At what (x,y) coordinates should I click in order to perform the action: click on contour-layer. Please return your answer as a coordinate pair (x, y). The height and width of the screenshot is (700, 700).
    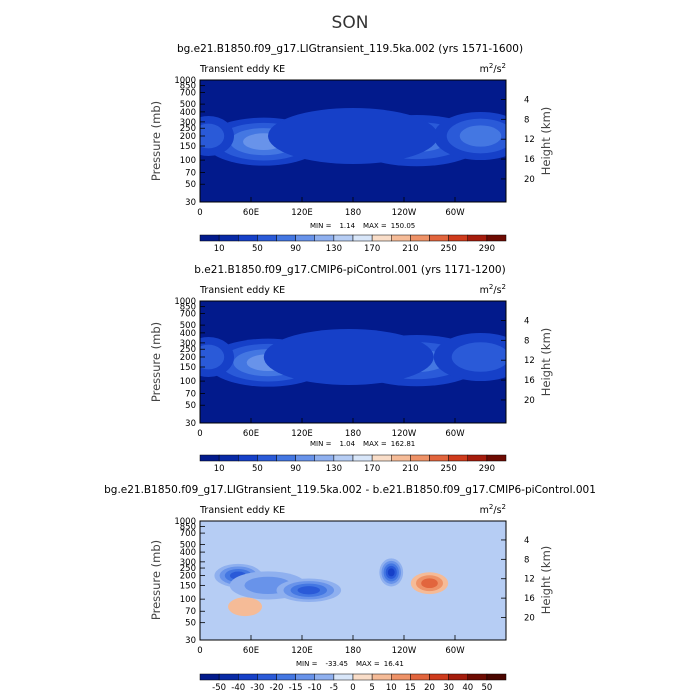
    Looking at the image, I should click on (353, 137).